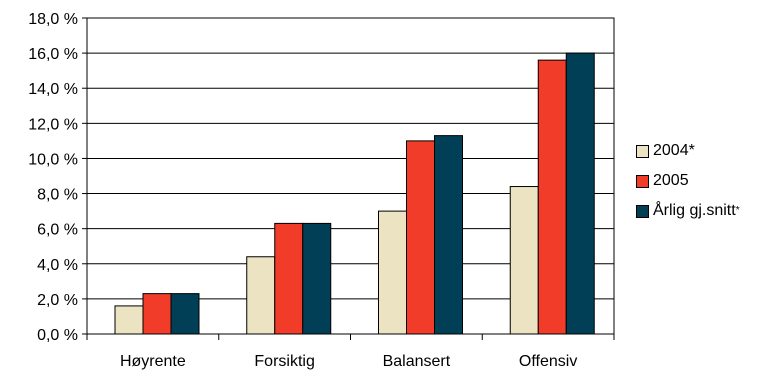  I want to click on legend: 2004* 2005 Årlig gj.snitt *, so click(688, 181).